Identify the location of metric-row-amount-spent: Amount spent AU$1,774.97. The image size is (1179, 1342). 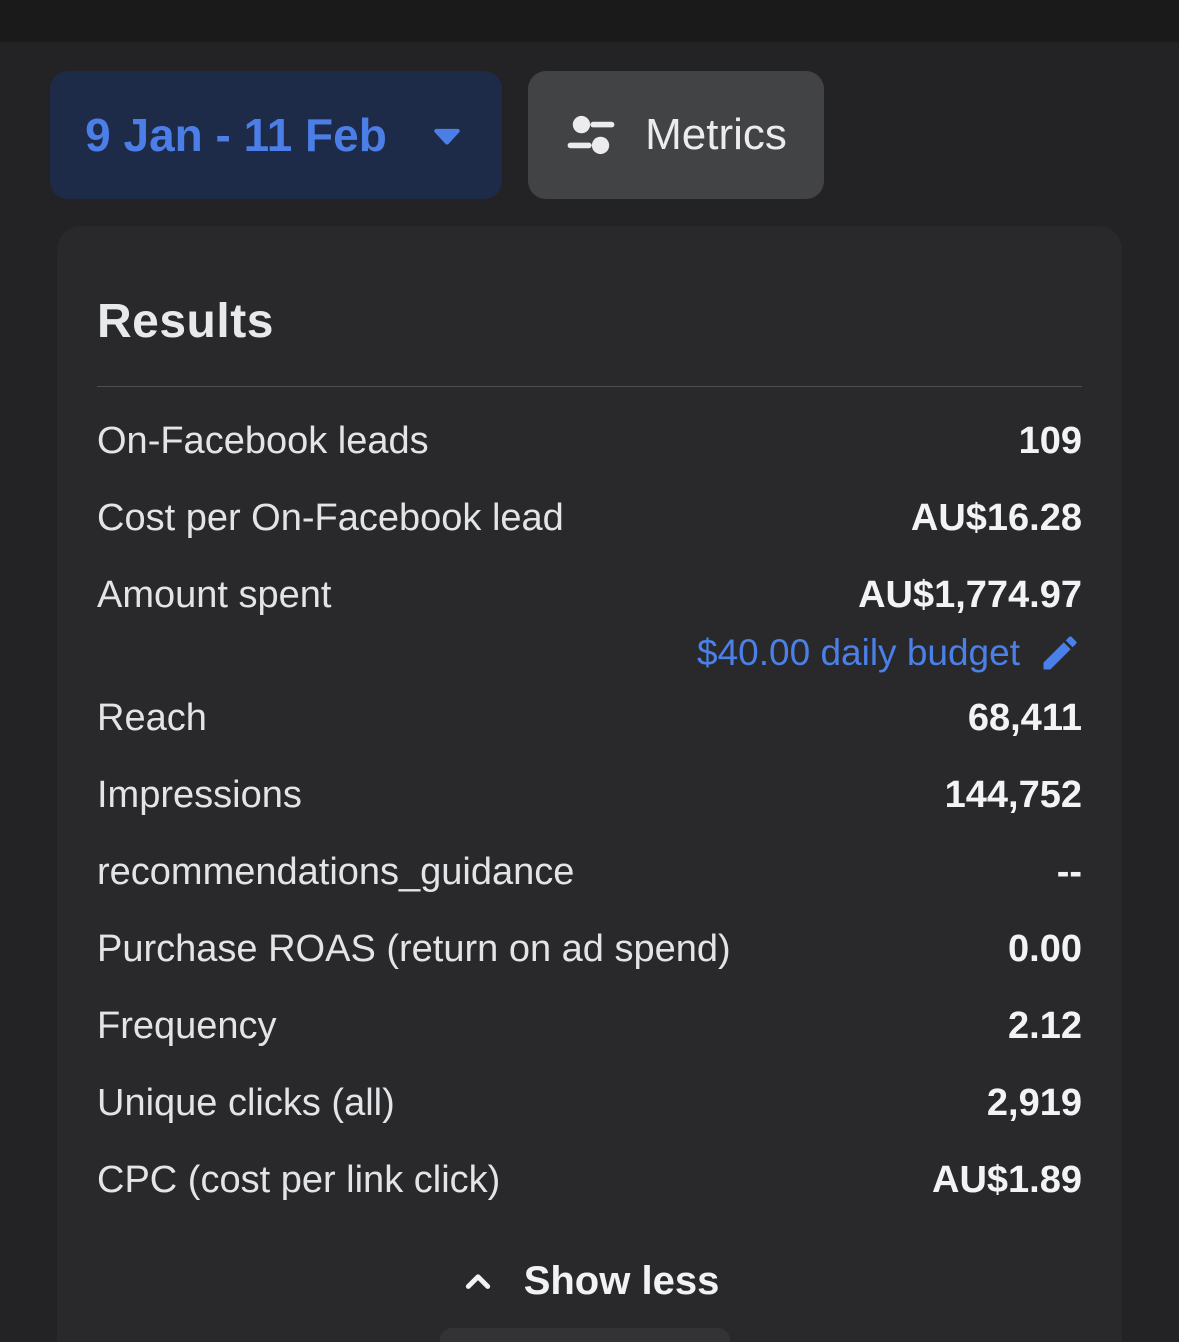
(589, 595).